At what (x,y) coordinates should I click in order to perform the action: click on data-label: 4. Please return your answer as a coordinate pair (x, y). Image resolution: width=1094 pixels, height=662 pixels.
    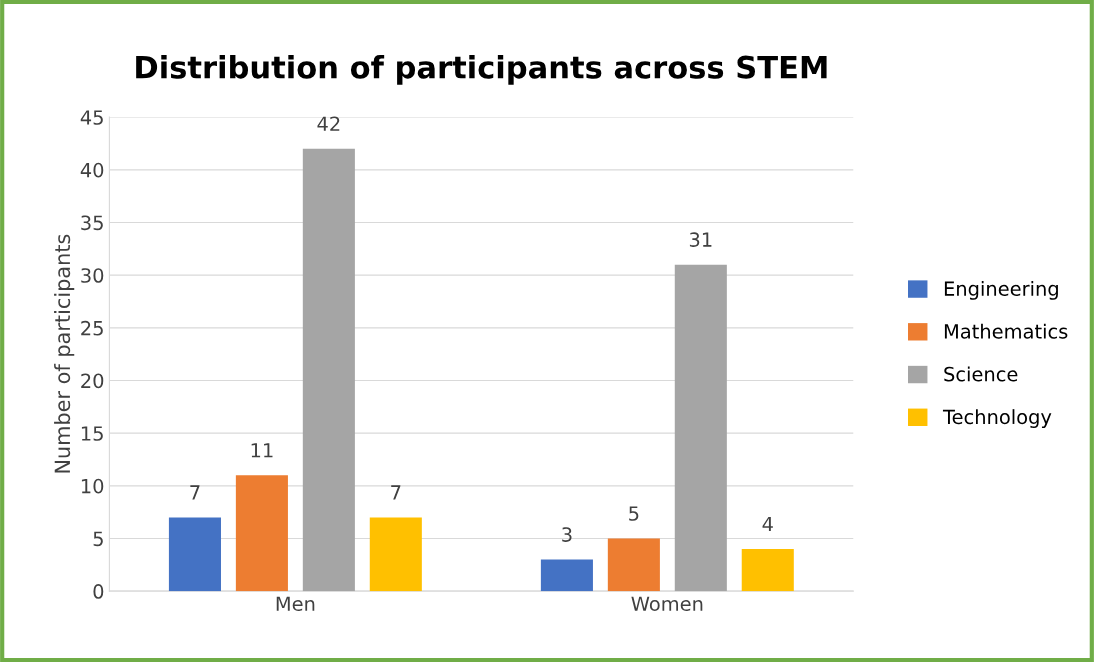
    Looking at the image, I should click on (767, 524).